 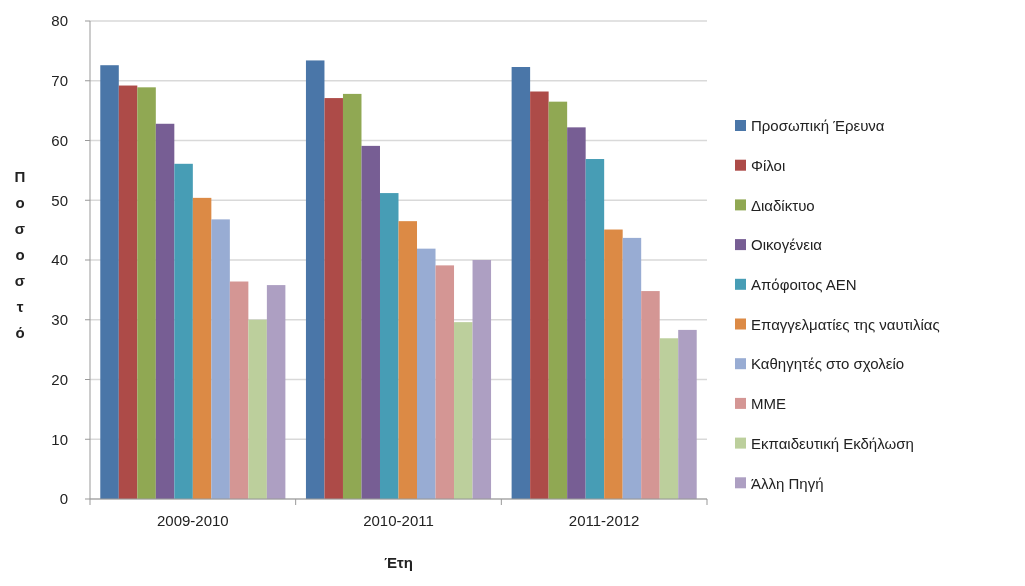 What do you see at coordinates (192, 520) in the screenshot?
I see `x-tick-label: 2009-2010` at bounding box center [192, 520].